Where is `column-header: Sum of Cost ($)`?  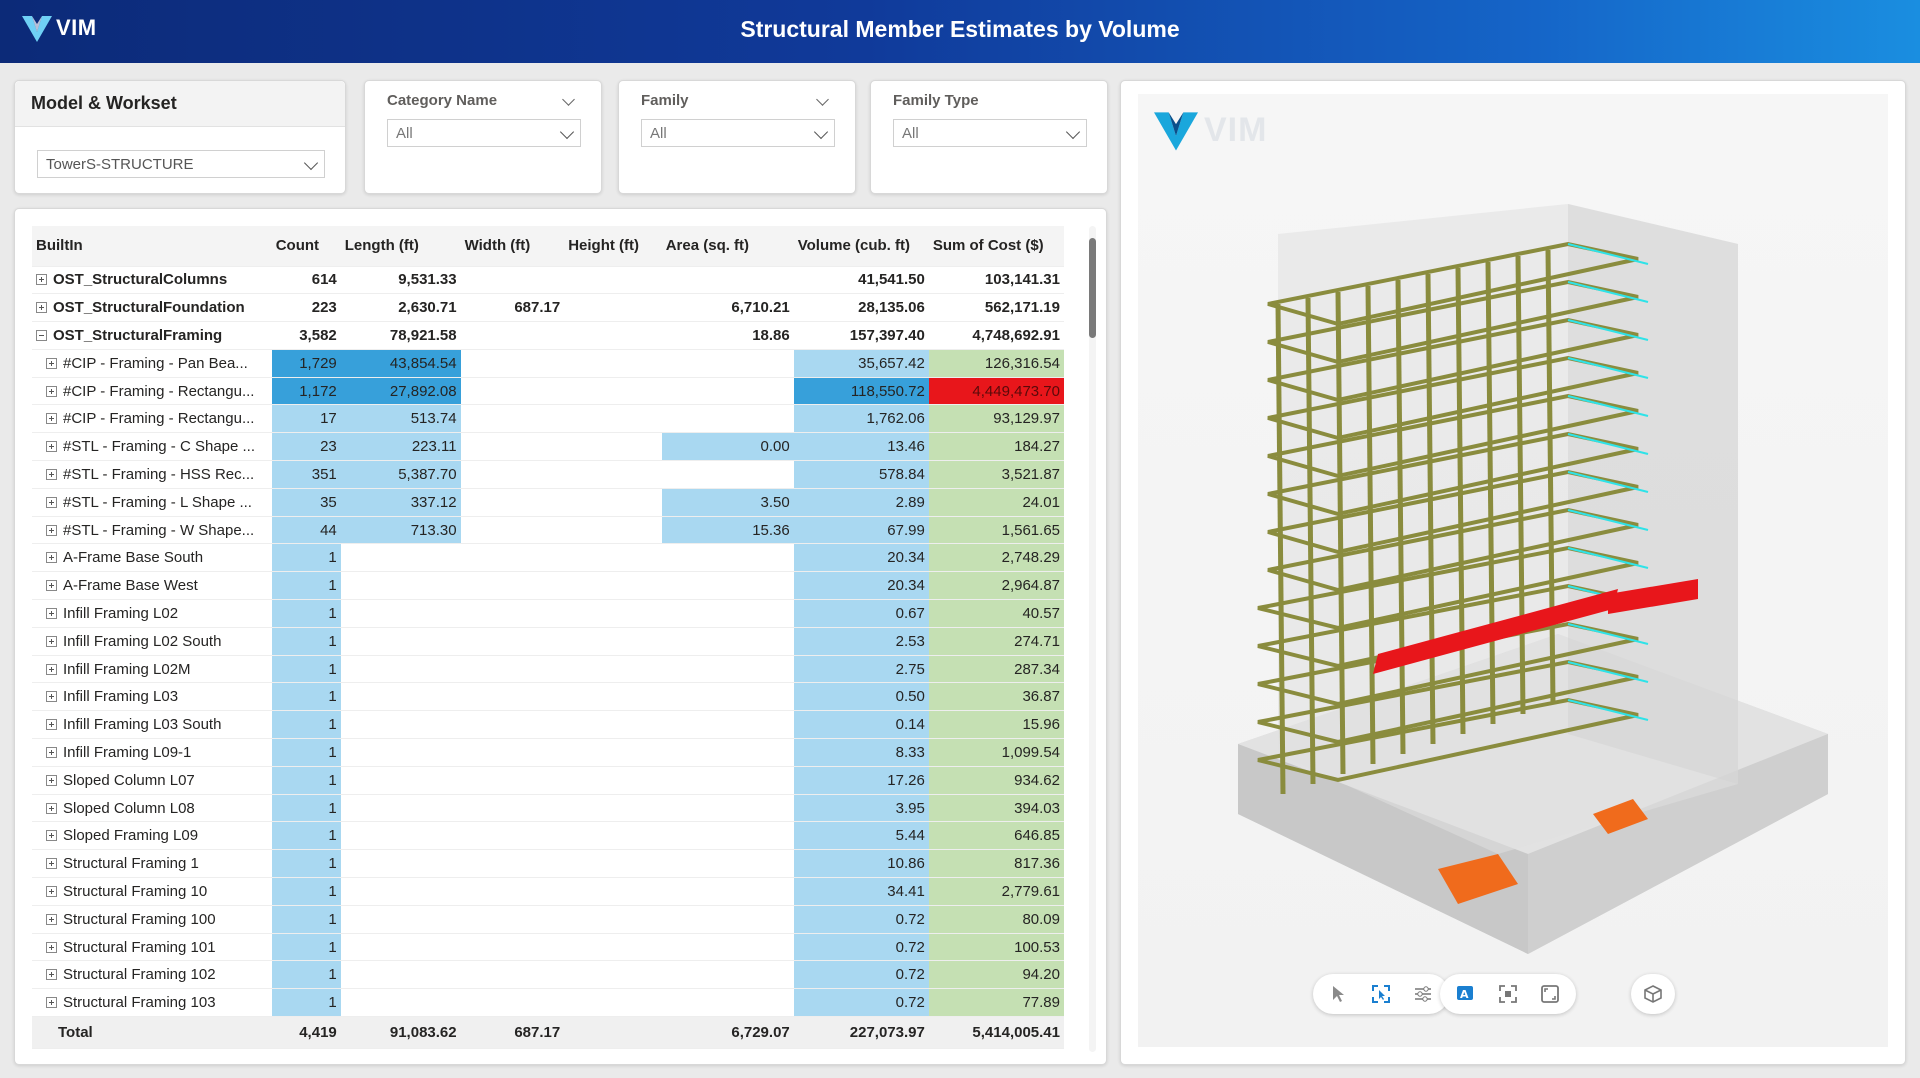 column-header: Sum of Cost ($) is located at coordinates (996, 246).